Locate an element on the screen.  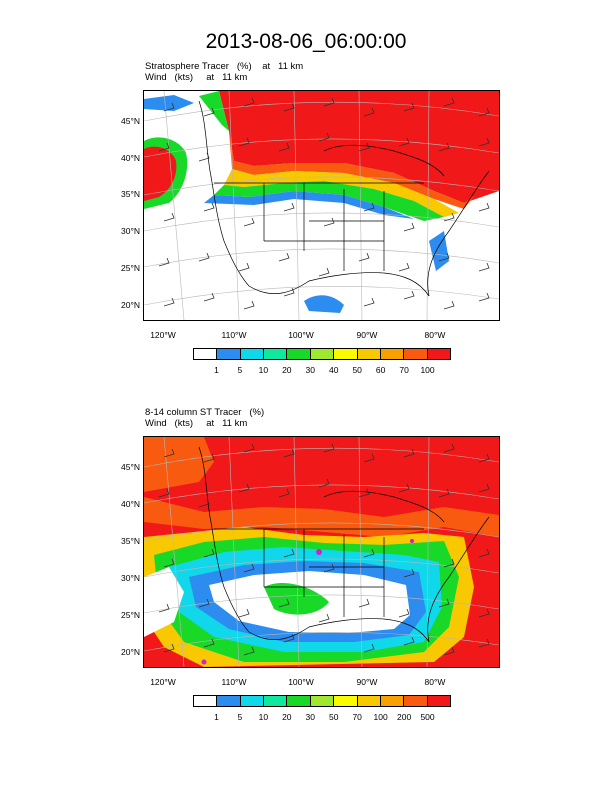
colorbar-label: 40 is located at coordinates (333, 370).